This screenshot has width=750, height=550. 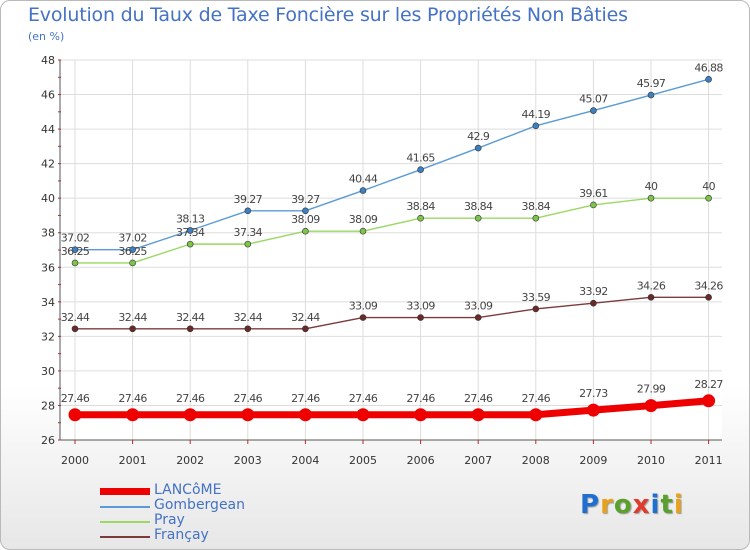 What do you see at coordinates (248, 199) in the screenshot?
I see `data-label: 39.27` at bounding box center [248, 199].